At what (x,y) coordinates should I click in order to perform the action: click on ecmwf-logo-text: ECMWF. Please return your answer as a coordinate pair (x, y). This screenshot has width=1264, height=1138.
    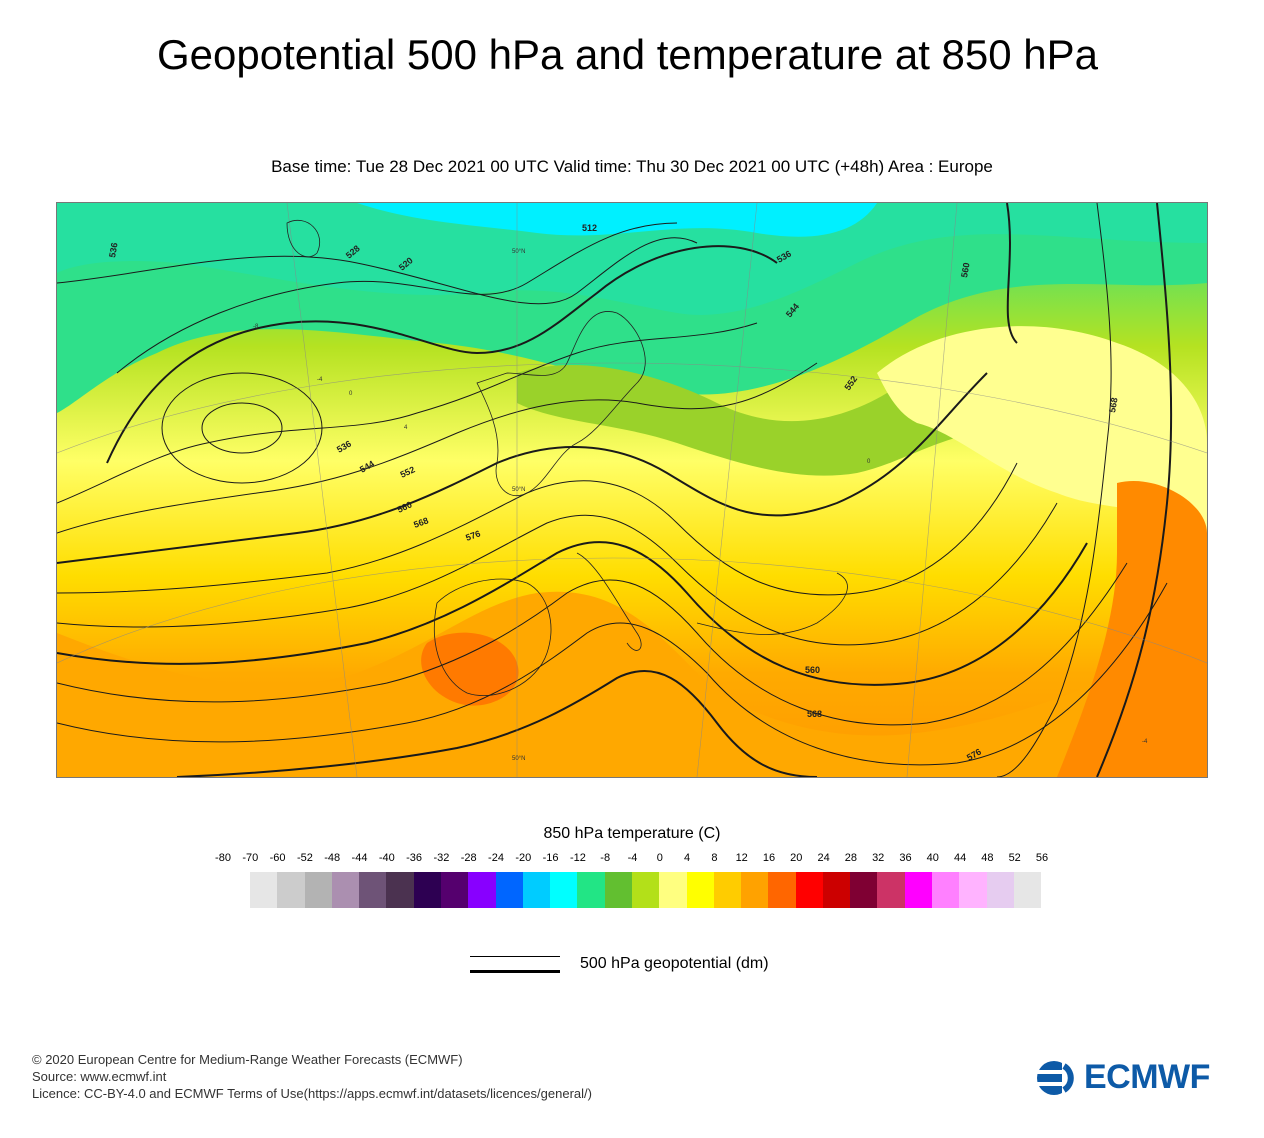
    Looking at the image, I should click on (1147, 1077).